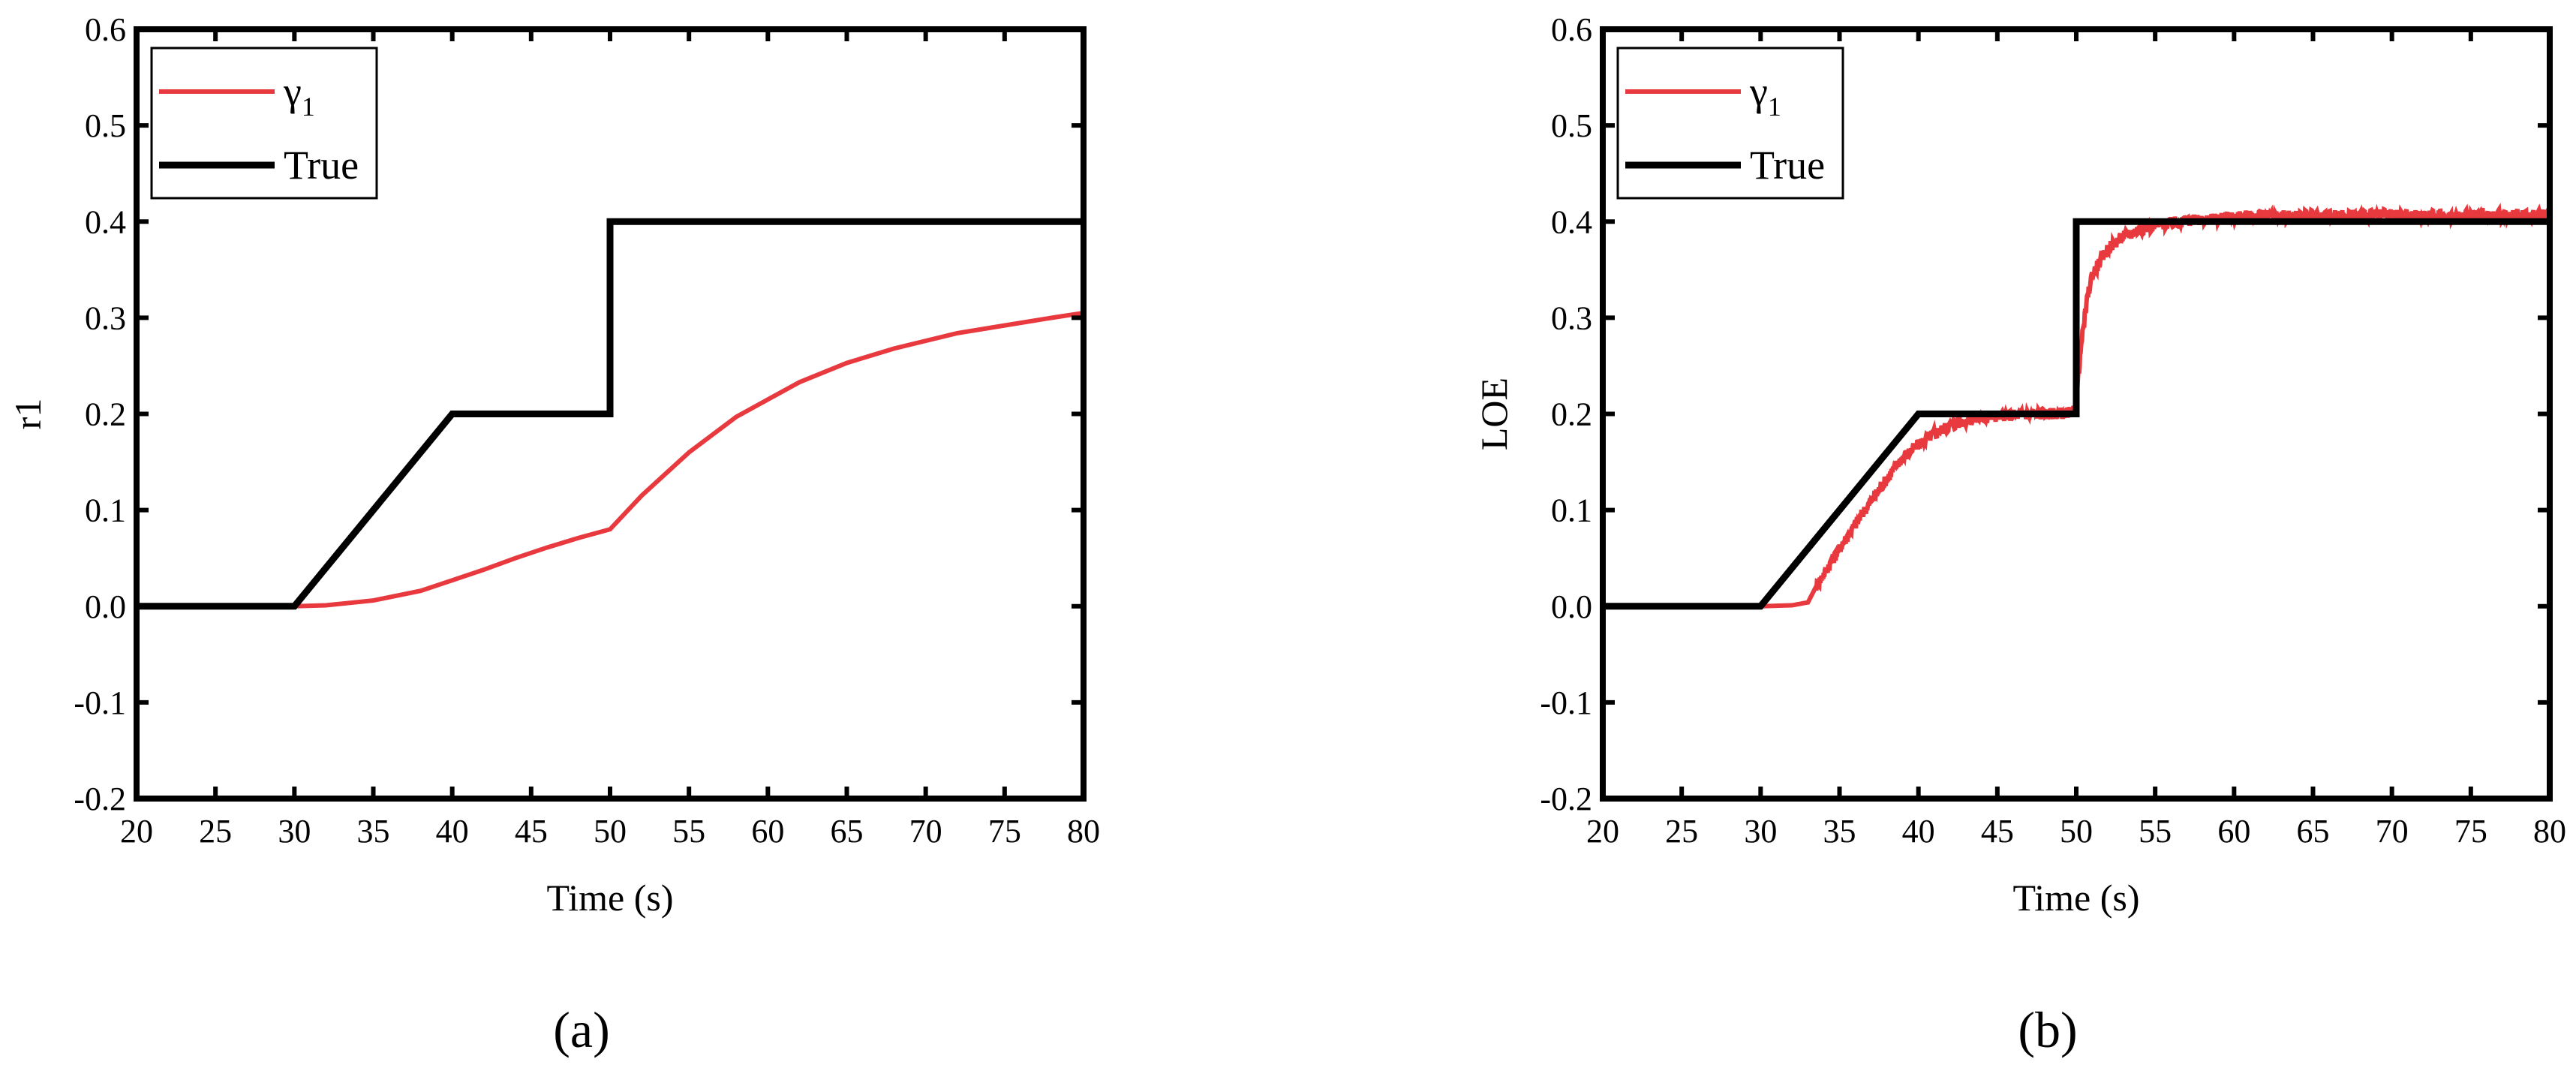 The image size is (2576, 1068). I want to click on series-line-gamma1, so click(689, 460).